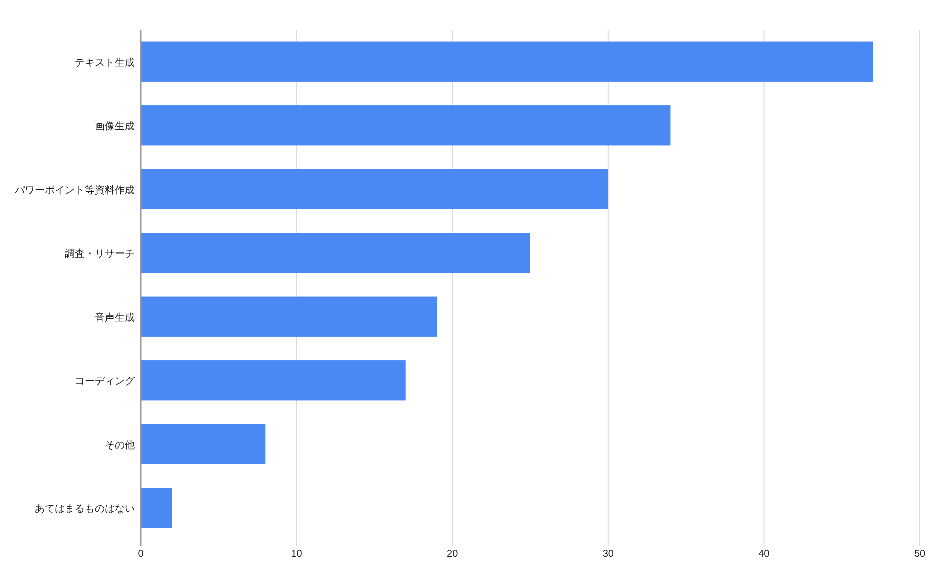 The image size is (947, 582). I want to click on y-tick-label: あてはまるものはない, so click(85, 510).